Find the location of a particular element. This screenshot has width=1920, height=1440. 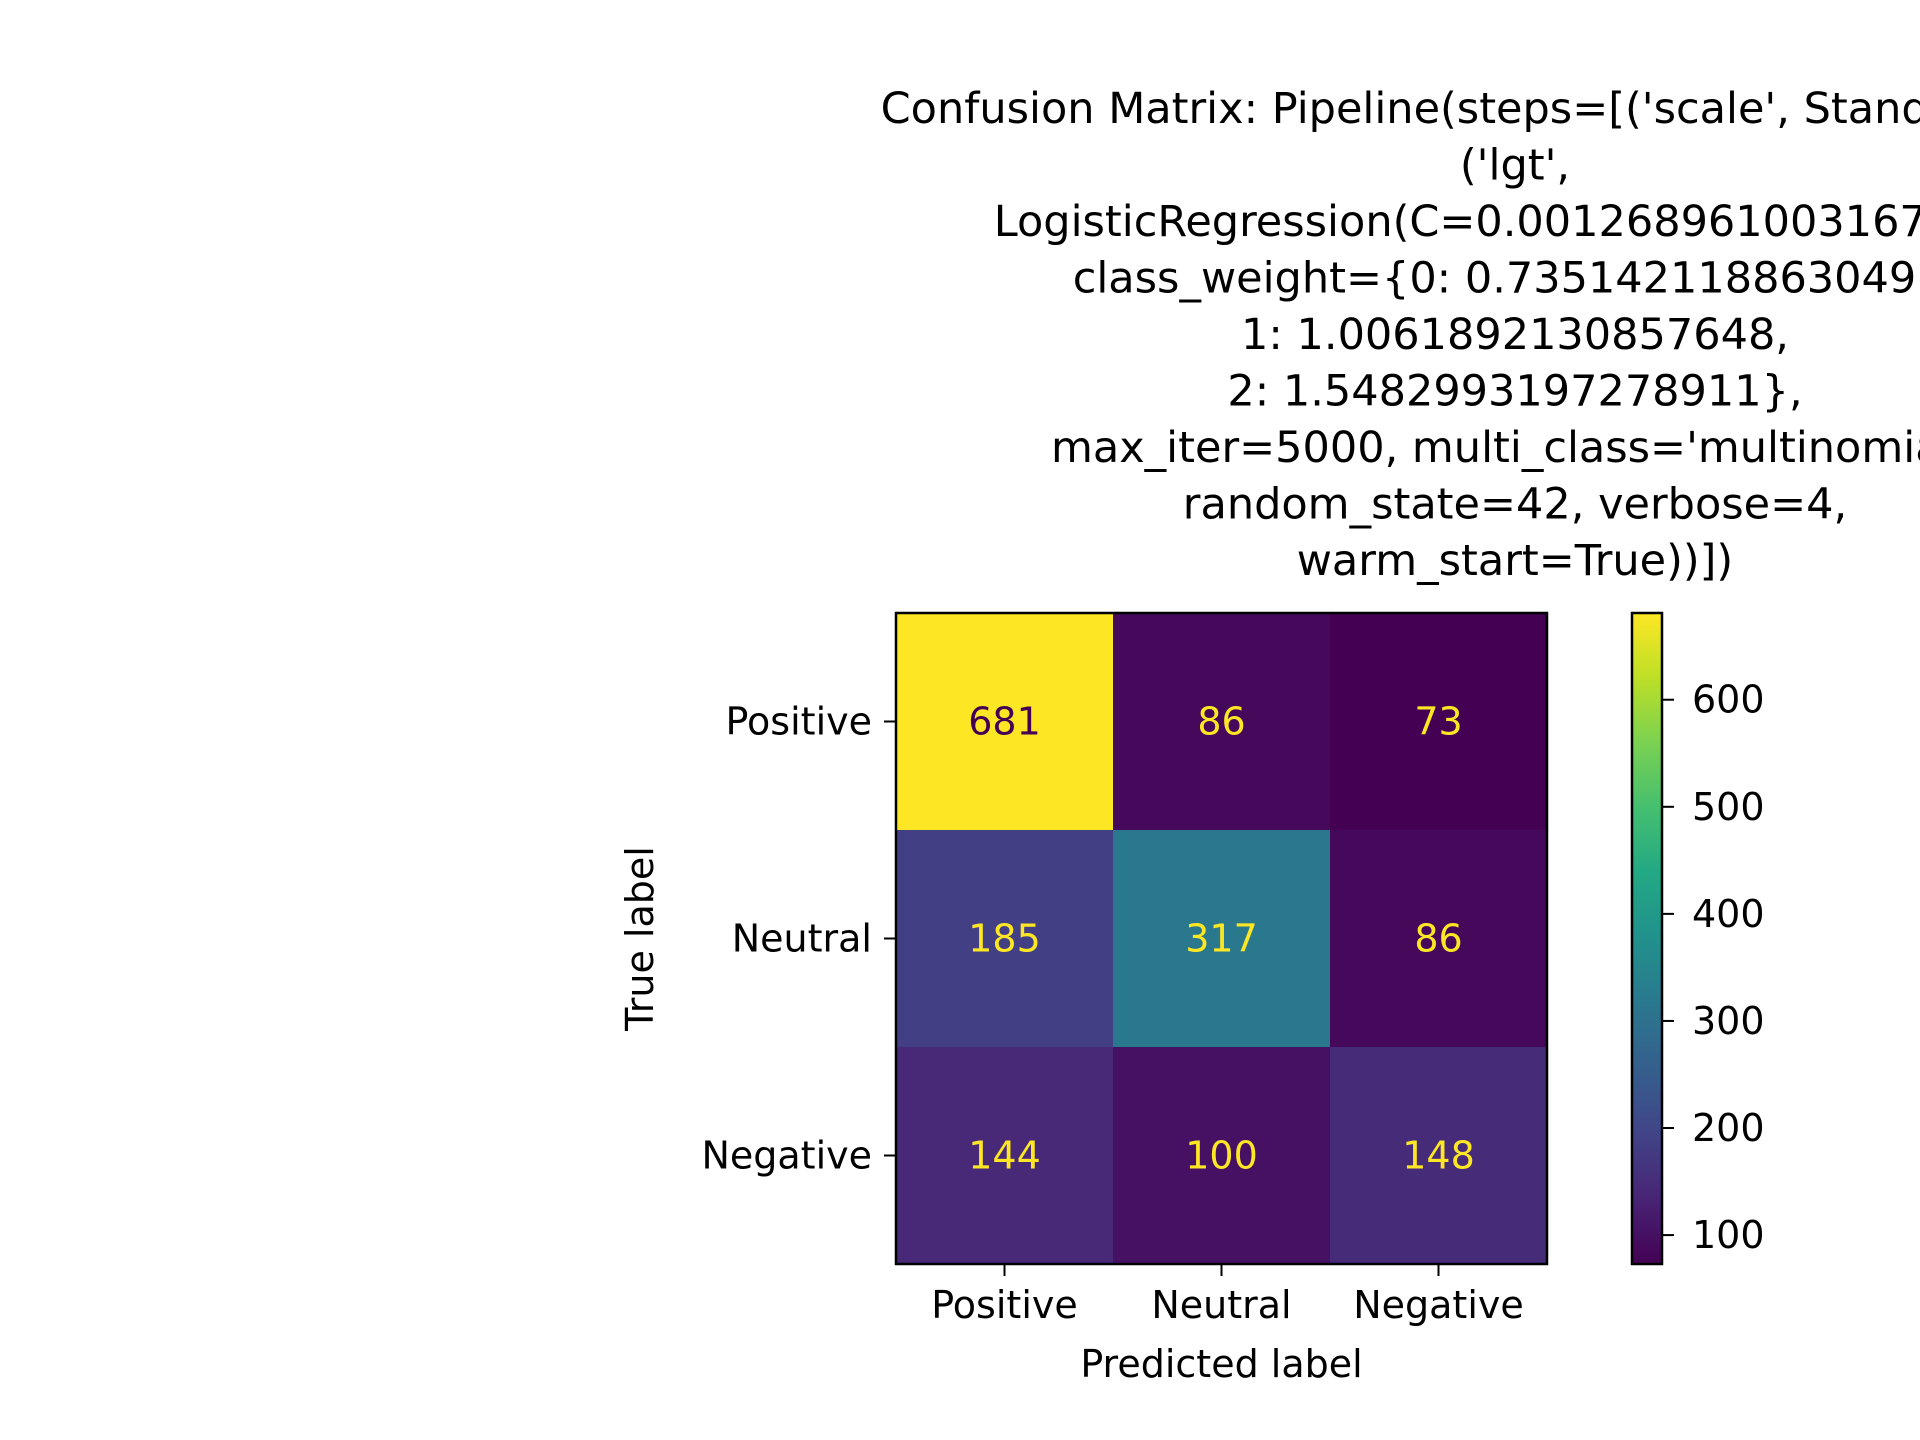

cell-value-label: 100 is located at coordinates (1221, 1156).